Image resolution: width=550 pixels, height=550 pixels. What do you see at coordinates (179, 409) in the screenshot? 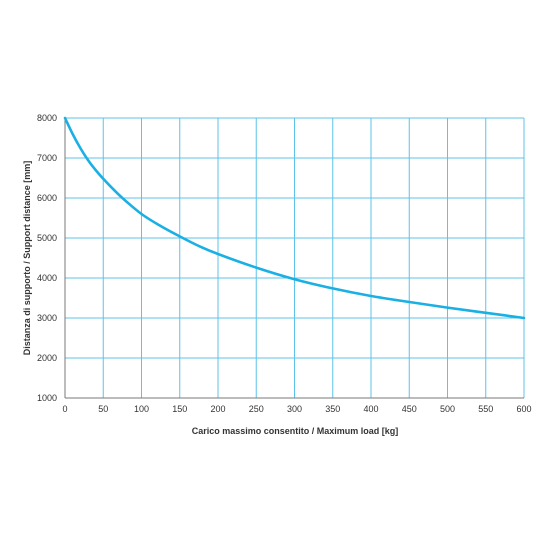
I see `x-tick-label: 150` at bounding box center [179, 409].